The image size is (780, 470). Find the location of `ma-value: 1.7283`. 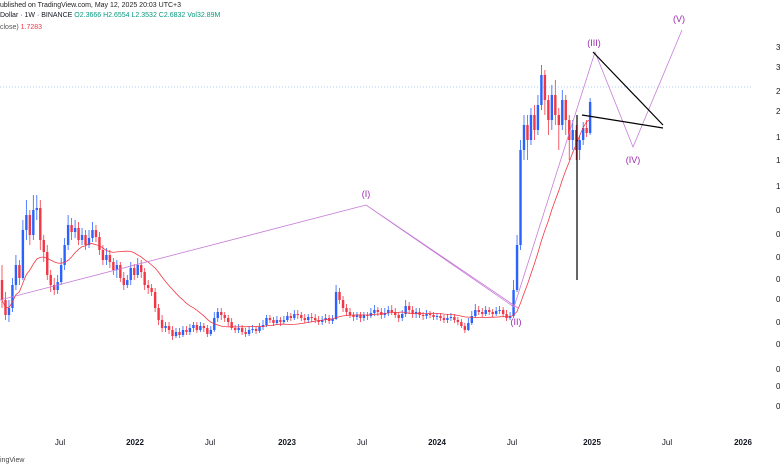

ma-value: 1.7283 is located at coordinates (31, 27).